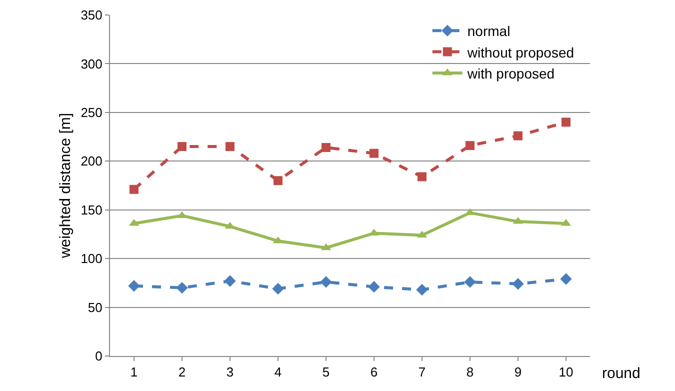 The width and height of the screenshot is (675, 391). I want to click on x-tick-label: 3, so click(230, 372).